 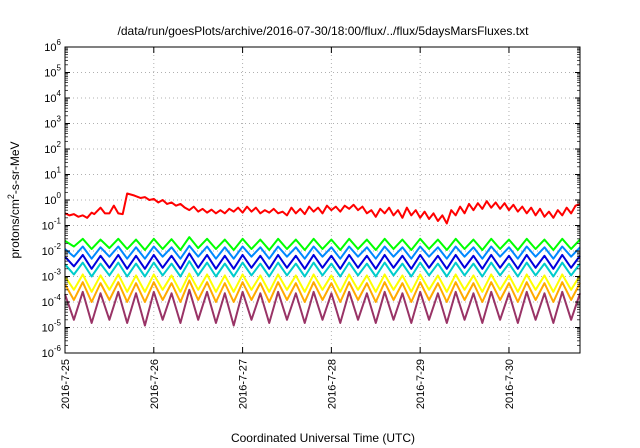 I want to click on y-tick-label-exp: 6, so click(x=59, y=42).